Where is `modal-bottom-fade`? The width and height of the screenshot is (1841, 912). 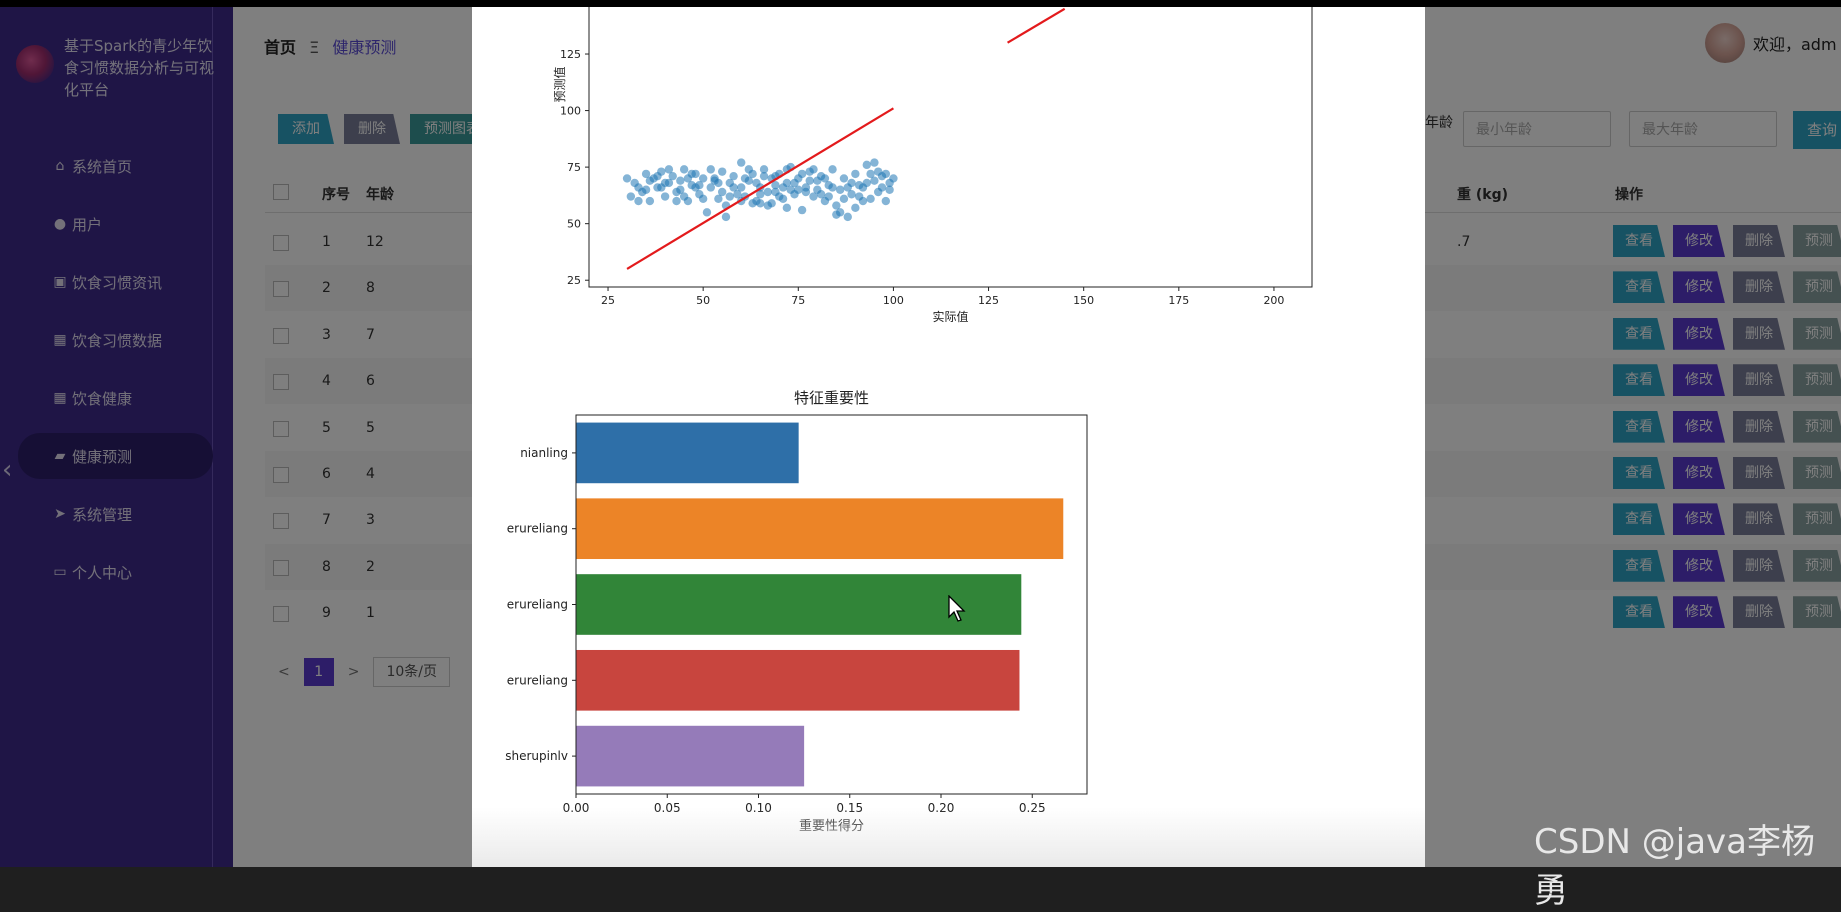
modal-bottom-fade is located at coordinates (948, 837).